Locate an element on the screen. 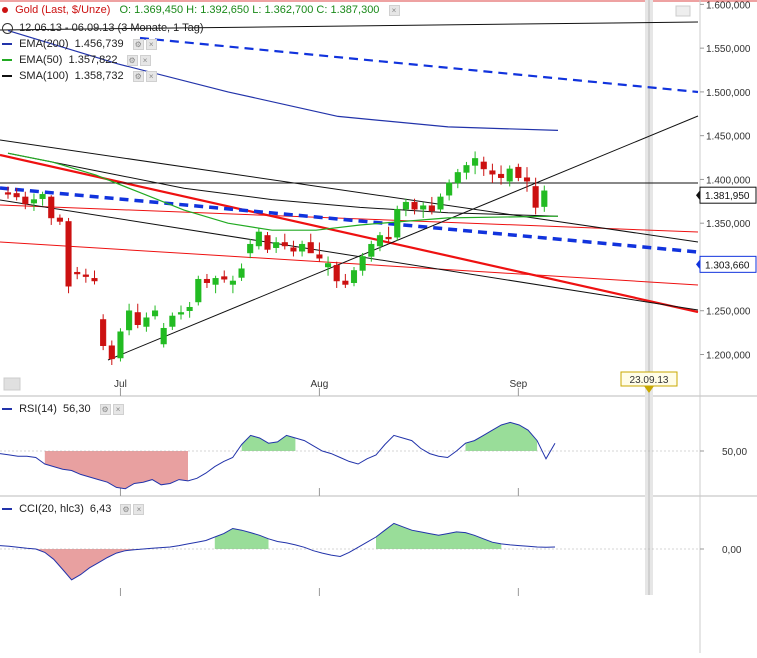 The height and width of the screenshot is (658, 757). cci-legend: CCI(20, hlc3) 6,43 ⚙ × is located at coordinates (74, 509).